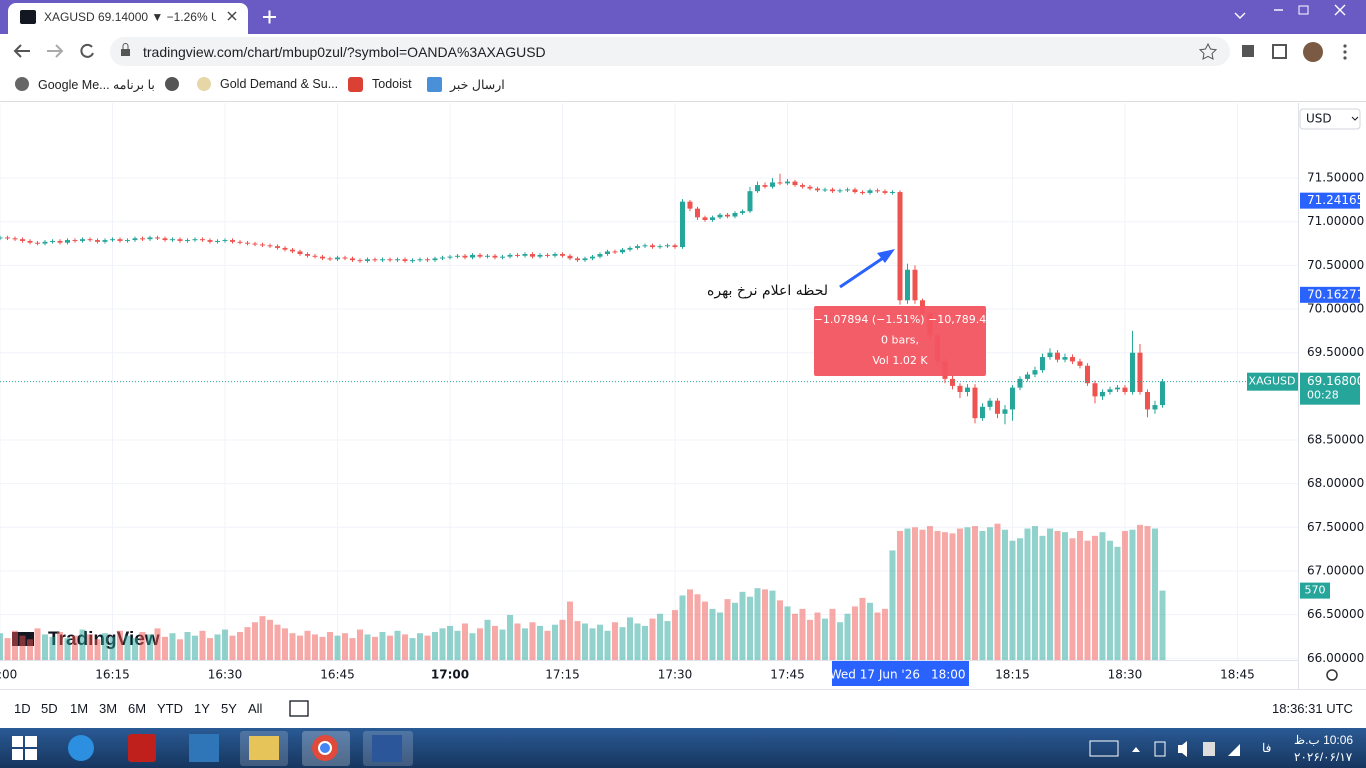 The width and height of the screenshot is (1366, 768). I want to click on volume-label-box, so click(1315, 590).